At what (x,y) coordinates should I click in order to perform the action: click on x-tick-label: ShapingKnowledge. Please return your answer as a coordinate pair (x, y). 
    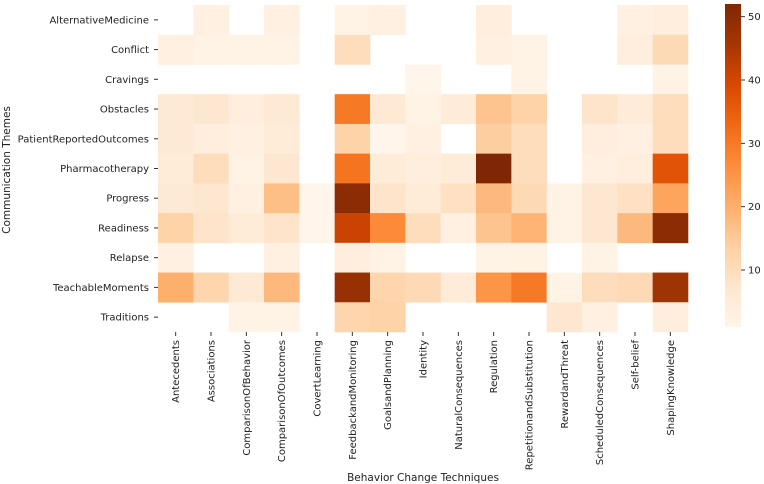
    Looking at the image, I should click on (671, 388).